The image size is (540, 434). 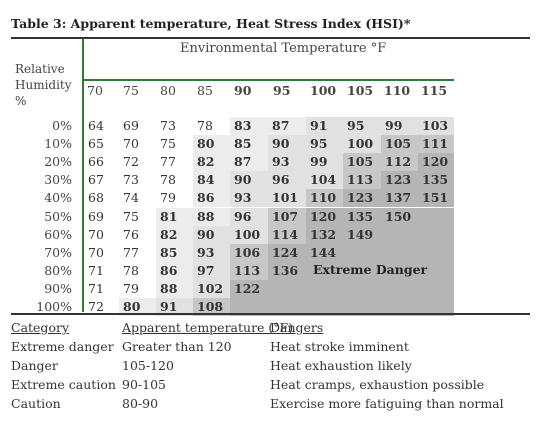 What do you see at coordinates (211, 198) in the screenshot?
I see `table-cell: 86` at bounding box center [211, 198].